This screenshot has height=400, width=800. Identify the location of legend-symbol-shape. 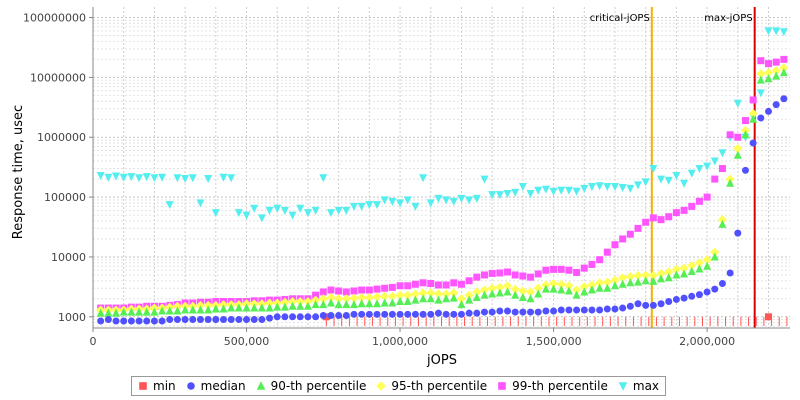
(143, 386).